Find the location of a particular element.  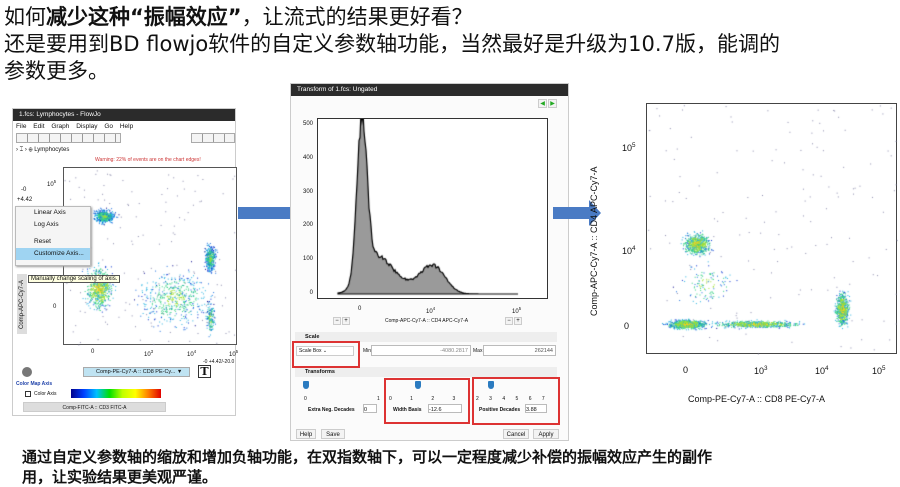

x-axis-label: Comp-APC-Cy7-A :: CD4 APC-Cy7-A is located at coordinates (427, 321).